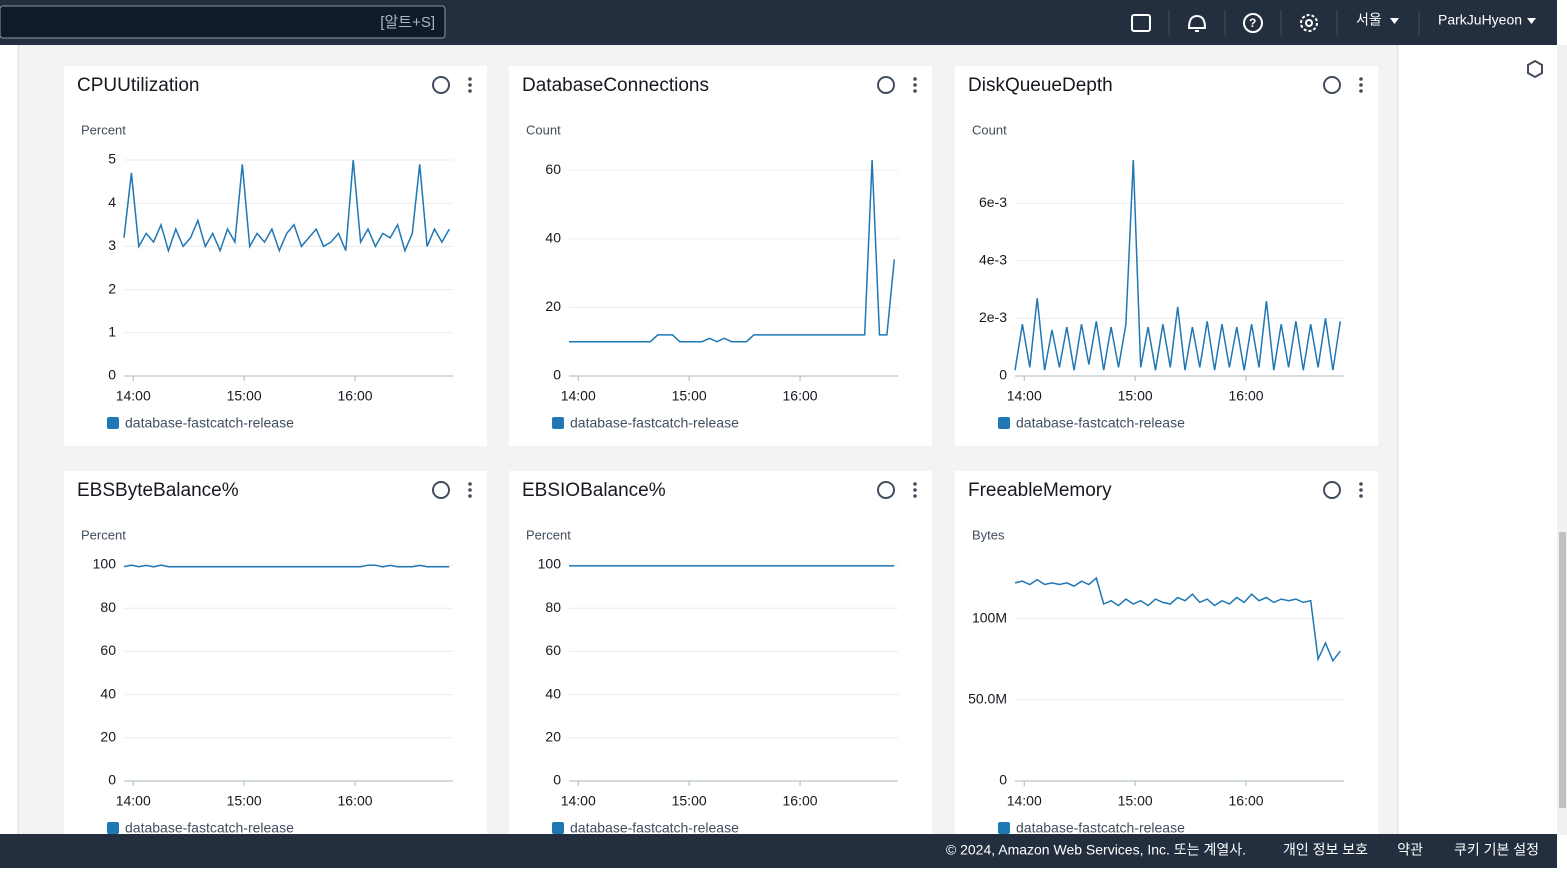 This screenshot has height=881, width=1567. I want to click on footer-link: 개인 정보 보호, so click(1325, 850).